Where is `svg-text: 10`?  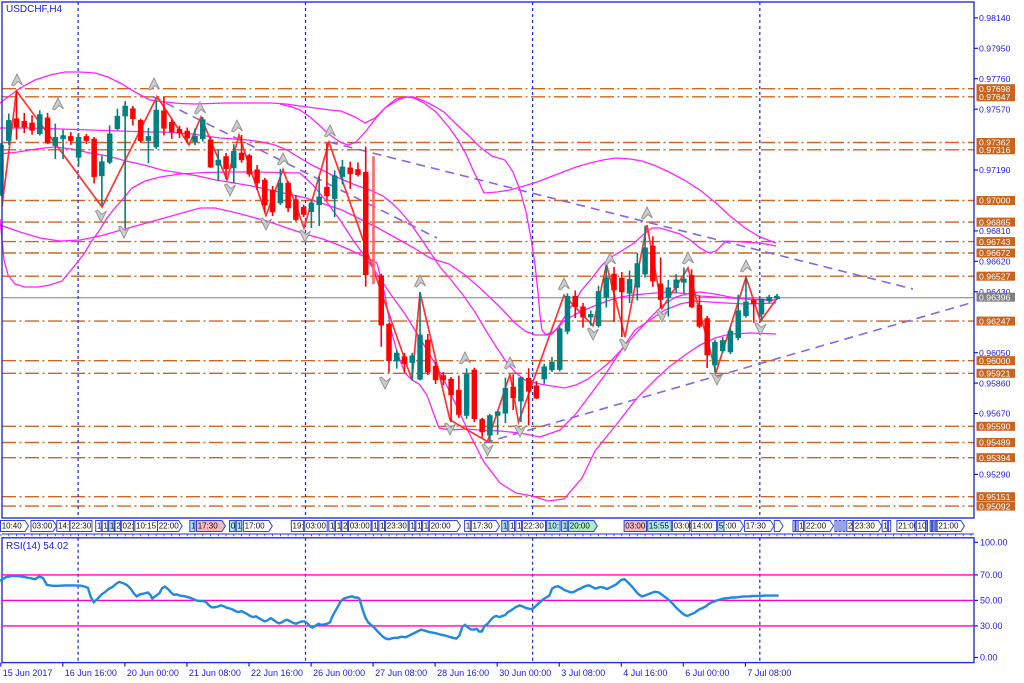 svg-text: 10 is located at coordinates (922, 526).